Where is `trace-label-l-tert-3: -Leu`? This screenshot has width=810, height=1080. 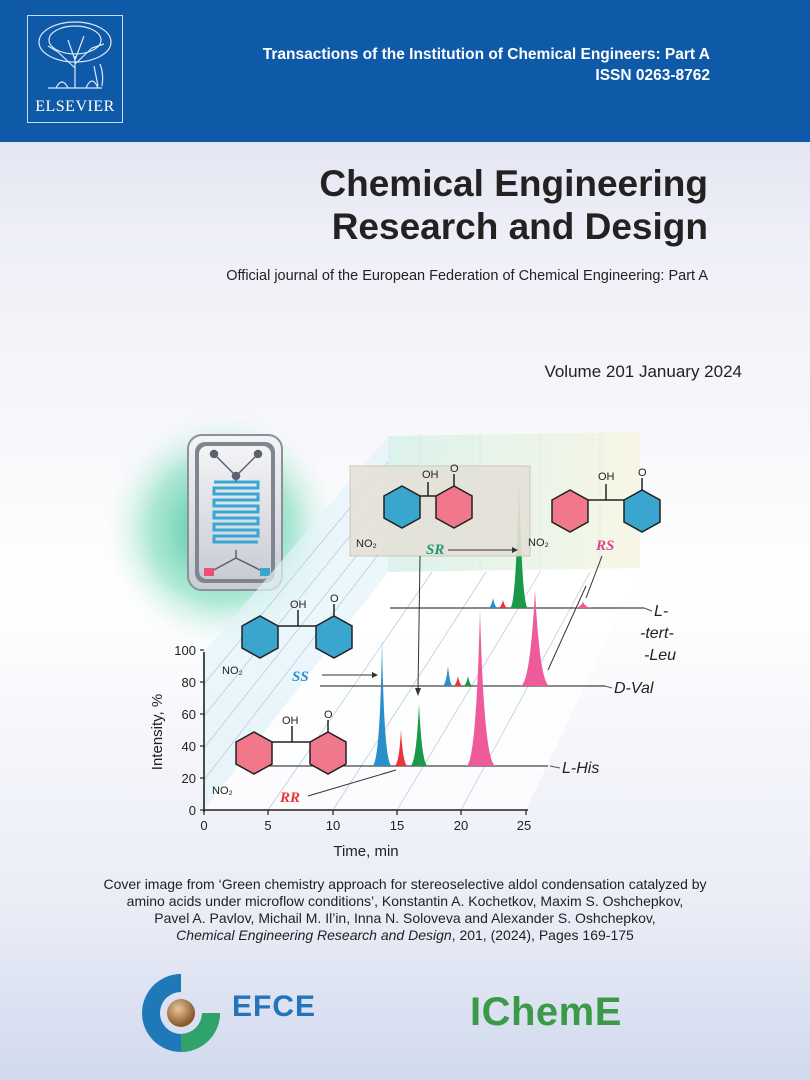 trace-label-l-tert-3: -Leu is located at coordinates (660, 655).